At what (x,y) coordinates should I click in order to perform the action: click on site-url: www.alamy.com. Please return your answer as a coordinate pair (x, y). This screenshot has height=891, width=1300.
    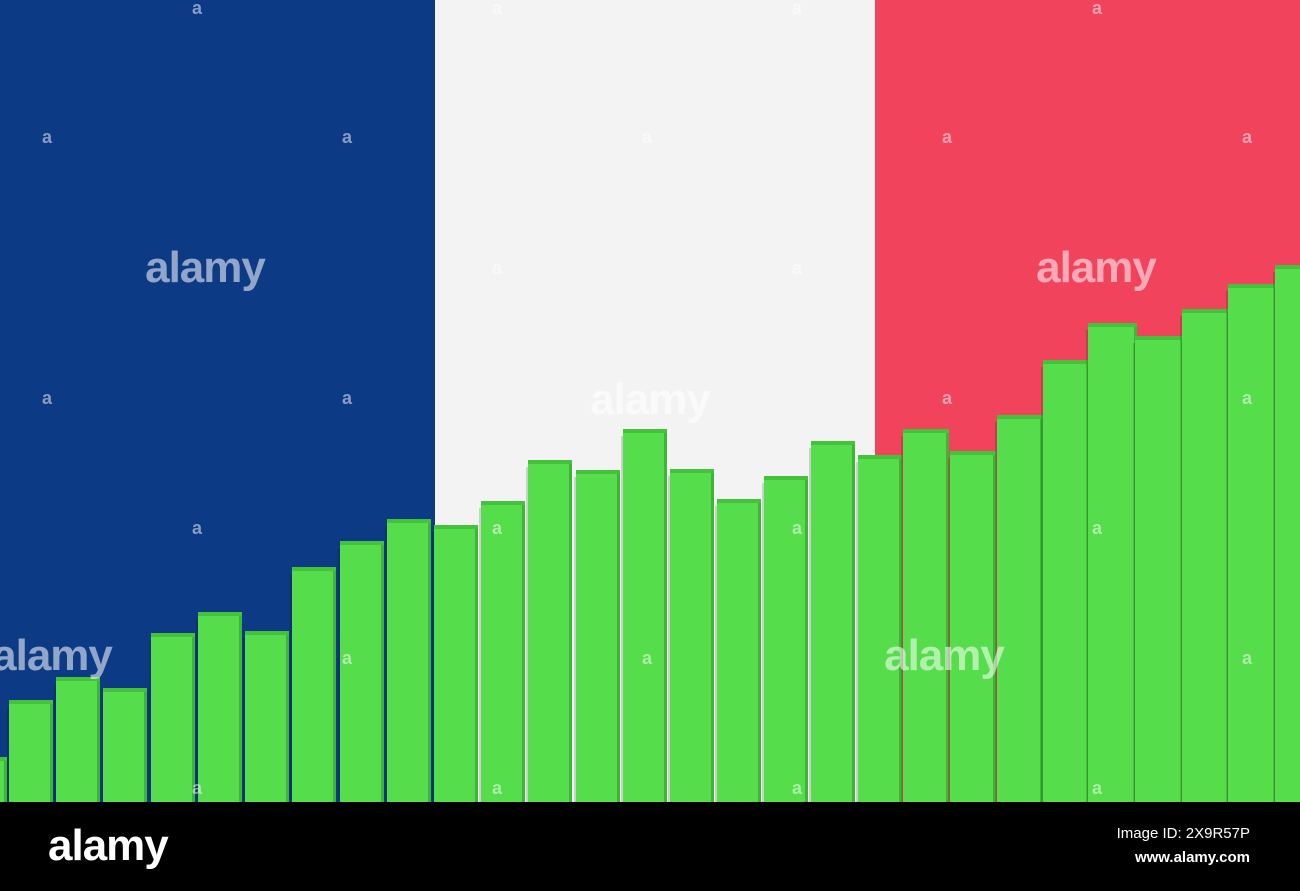
    Looking at the image, I should click on (1192, 857).